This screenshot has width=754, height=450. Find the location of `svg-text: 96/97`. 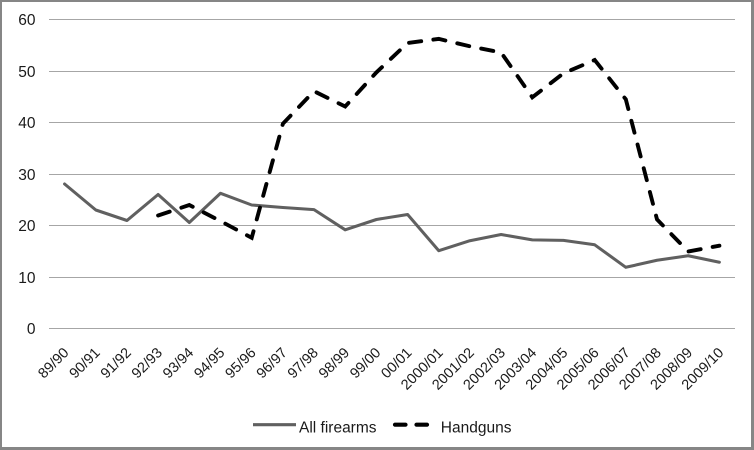

svg-text: 96/97 is located at coordinates (272, 363).